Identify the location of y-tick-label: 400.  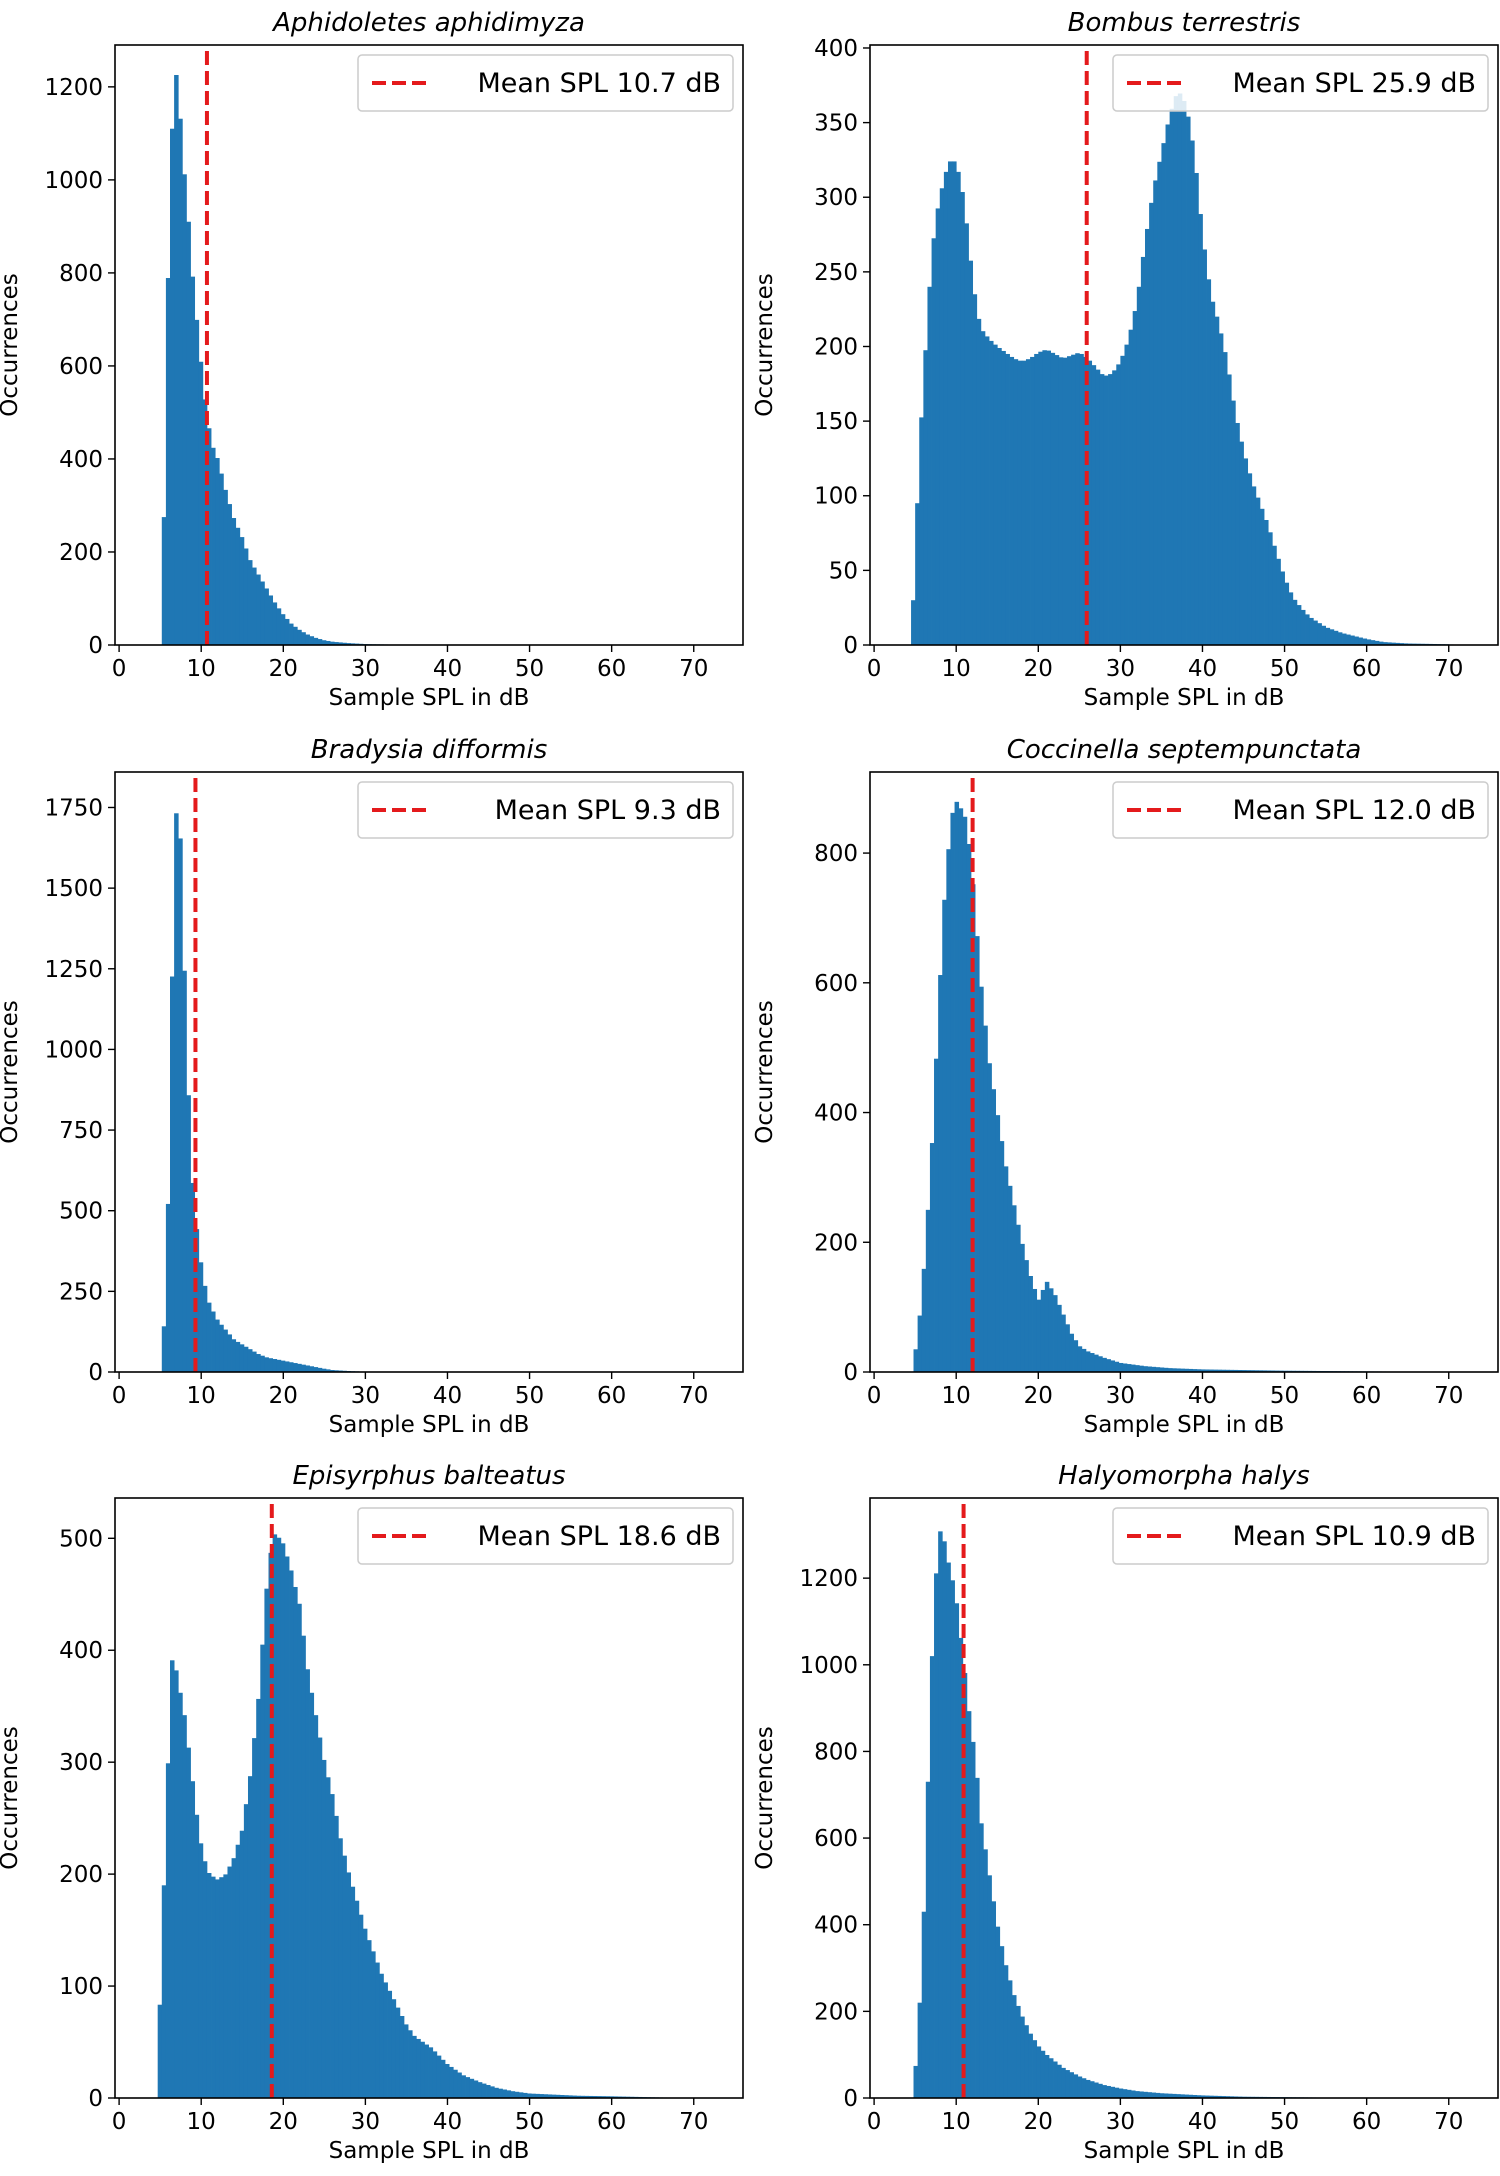
(81, 1651).